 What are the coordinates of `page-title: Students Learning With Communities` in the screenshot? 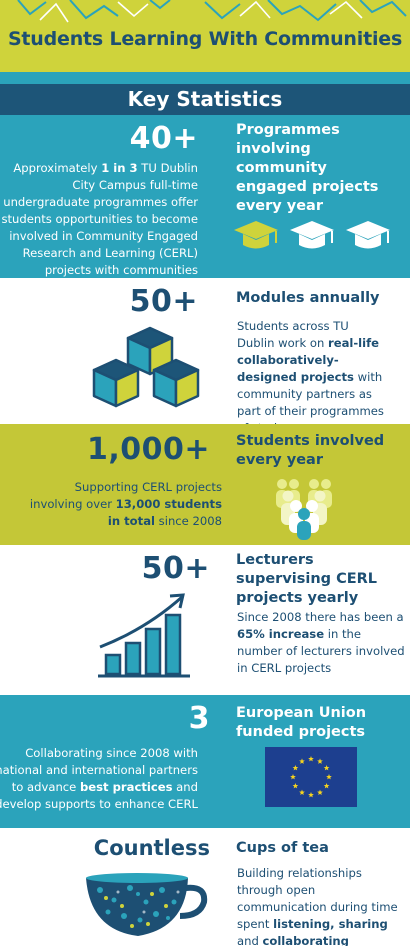 It's located at (205, 39).